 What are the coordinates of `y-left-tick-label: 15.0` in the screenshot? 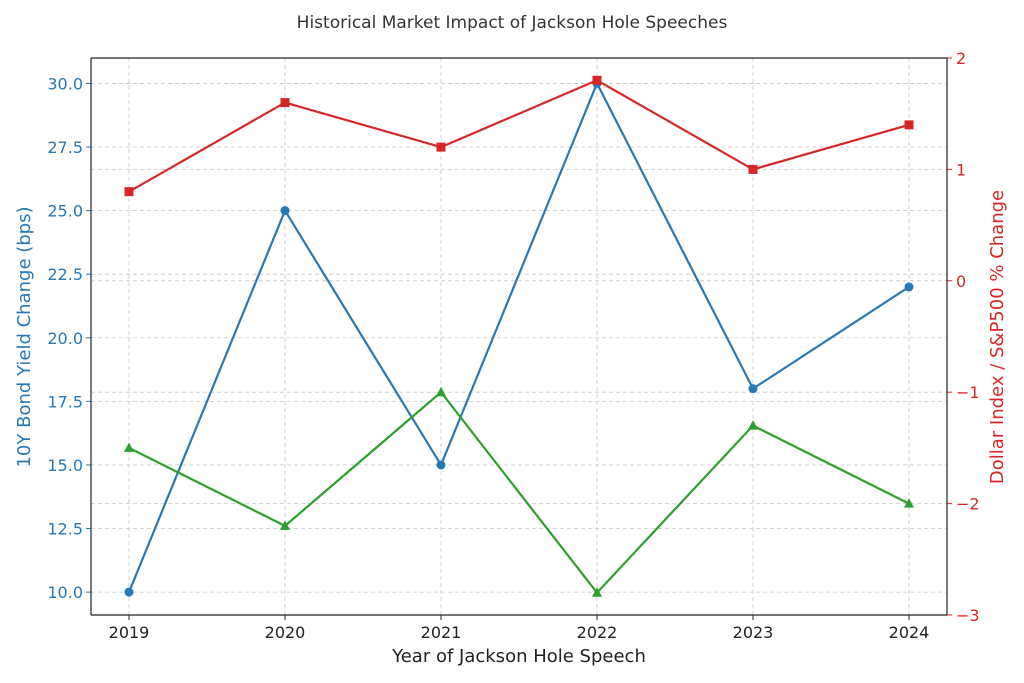 It's located at (65, 465).